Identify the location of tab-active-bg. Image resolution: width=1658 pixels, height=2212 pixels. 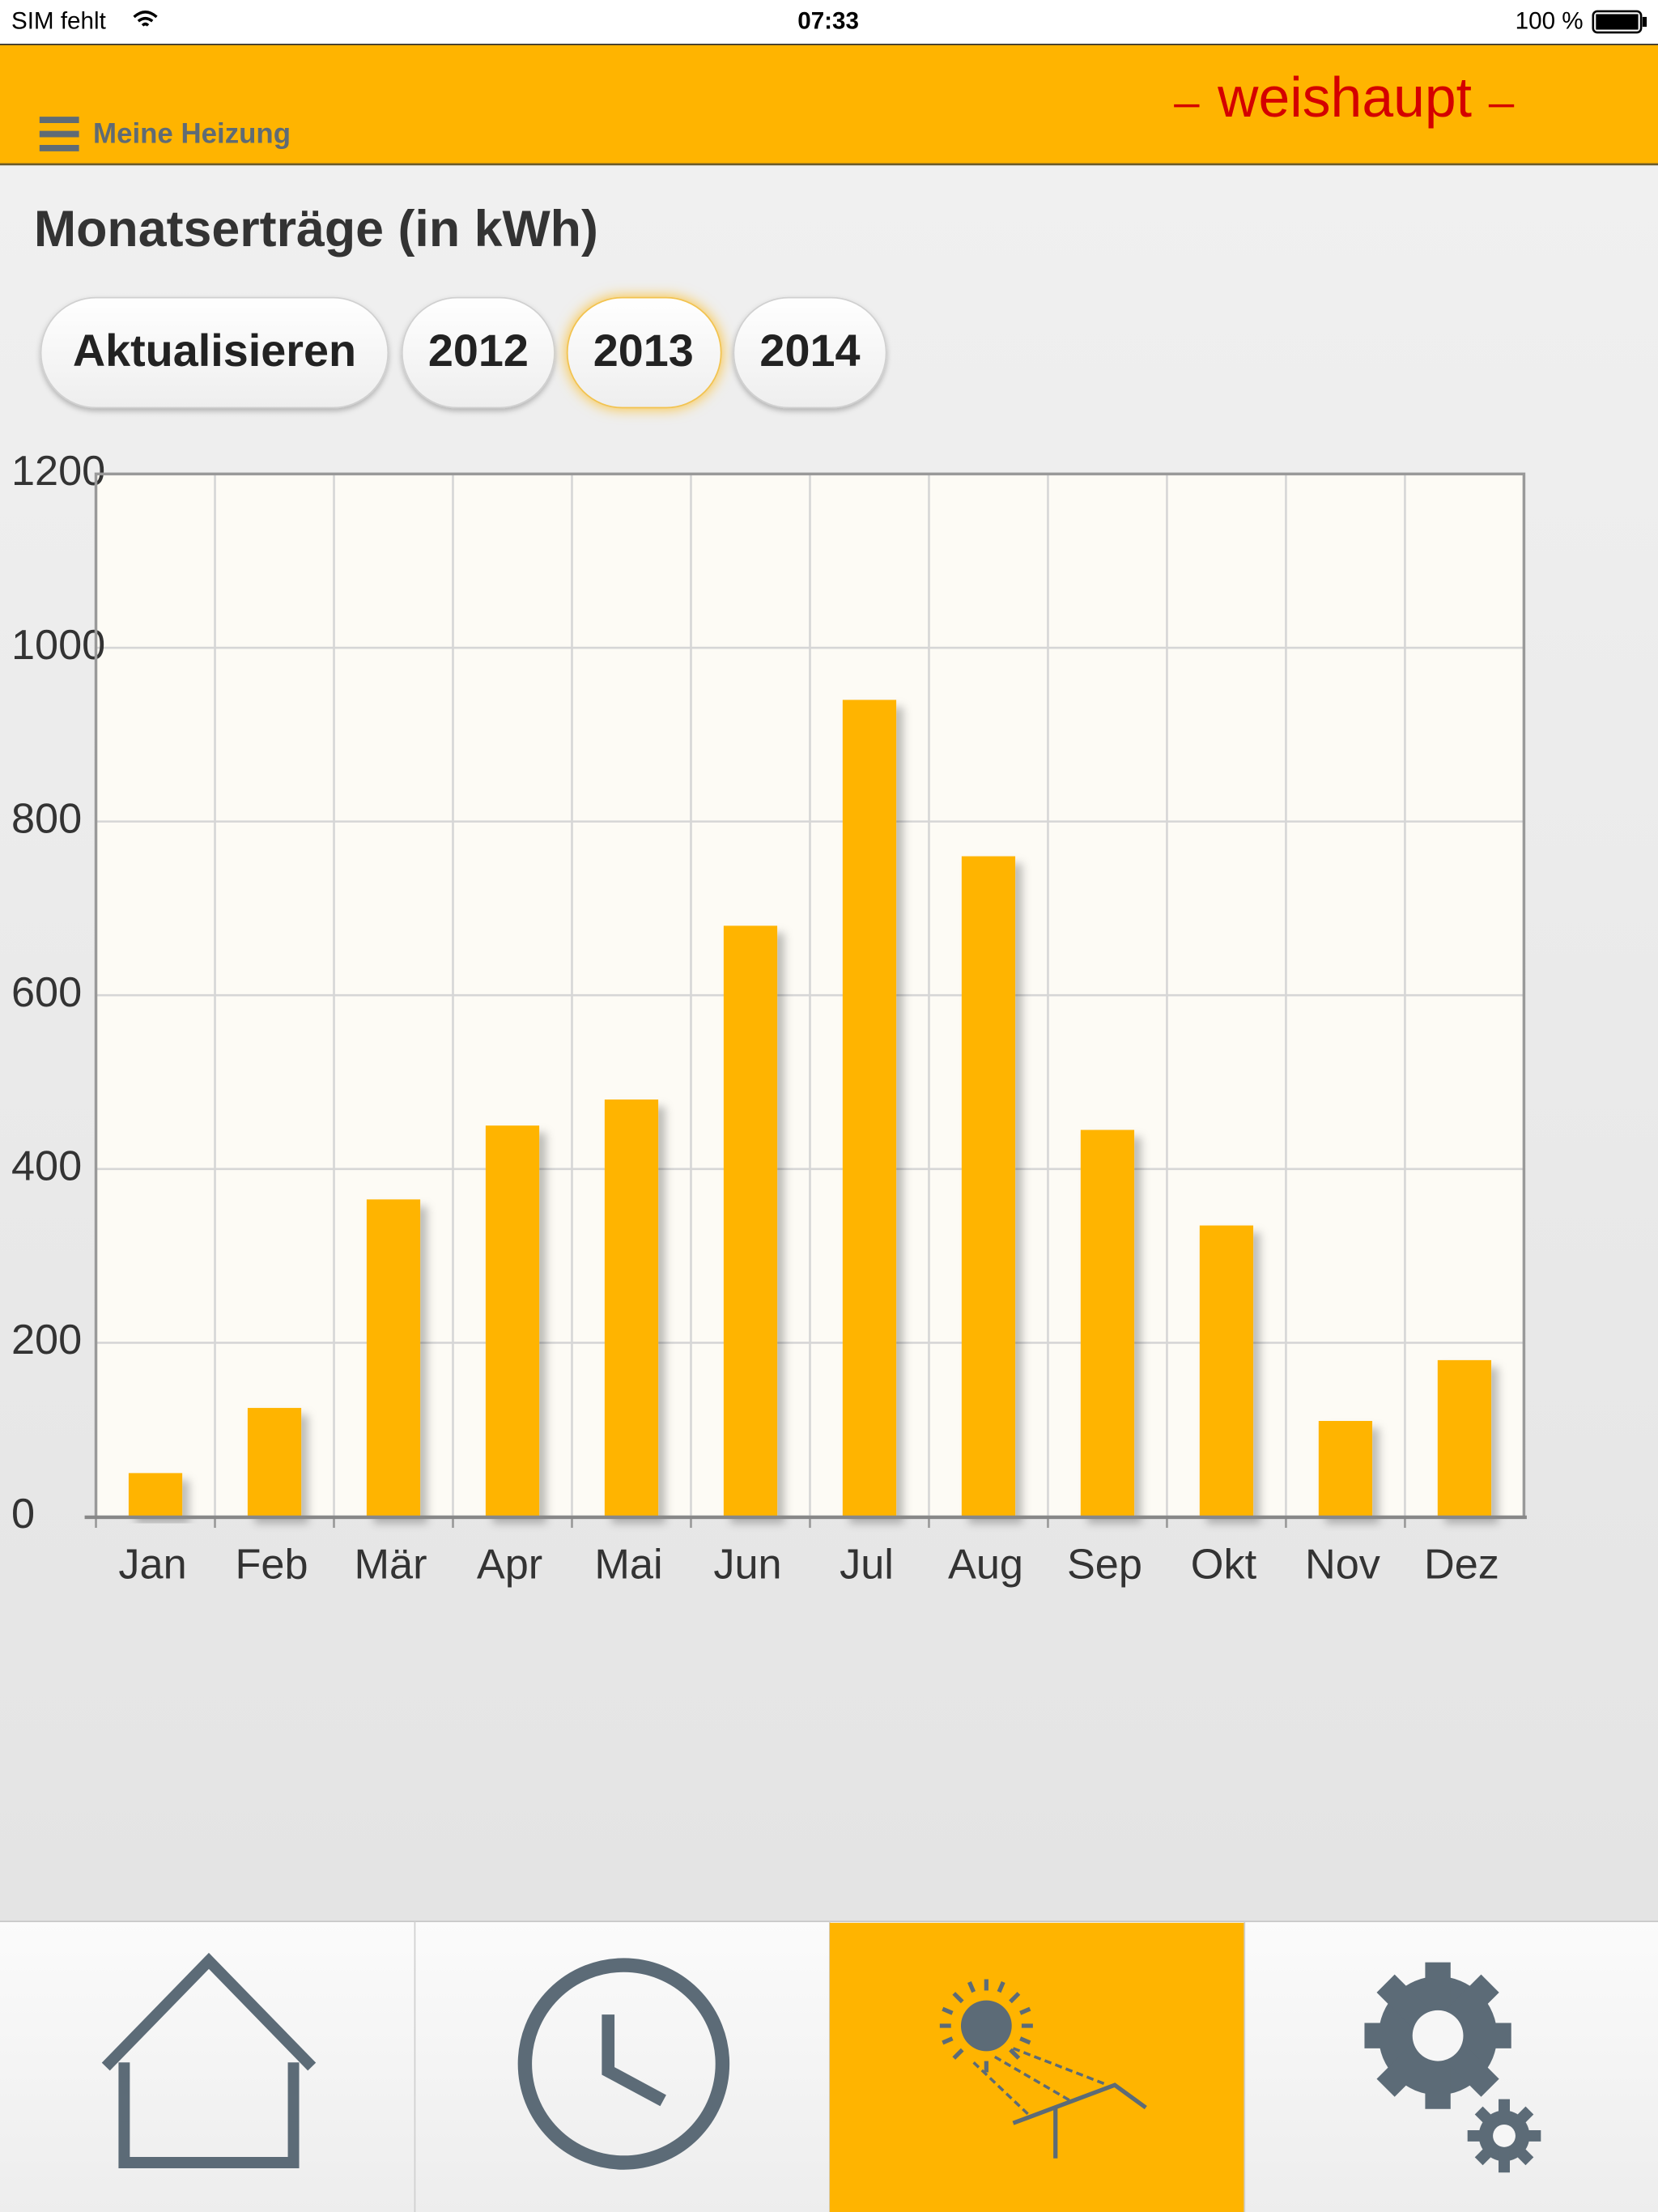
(1037, 2067).